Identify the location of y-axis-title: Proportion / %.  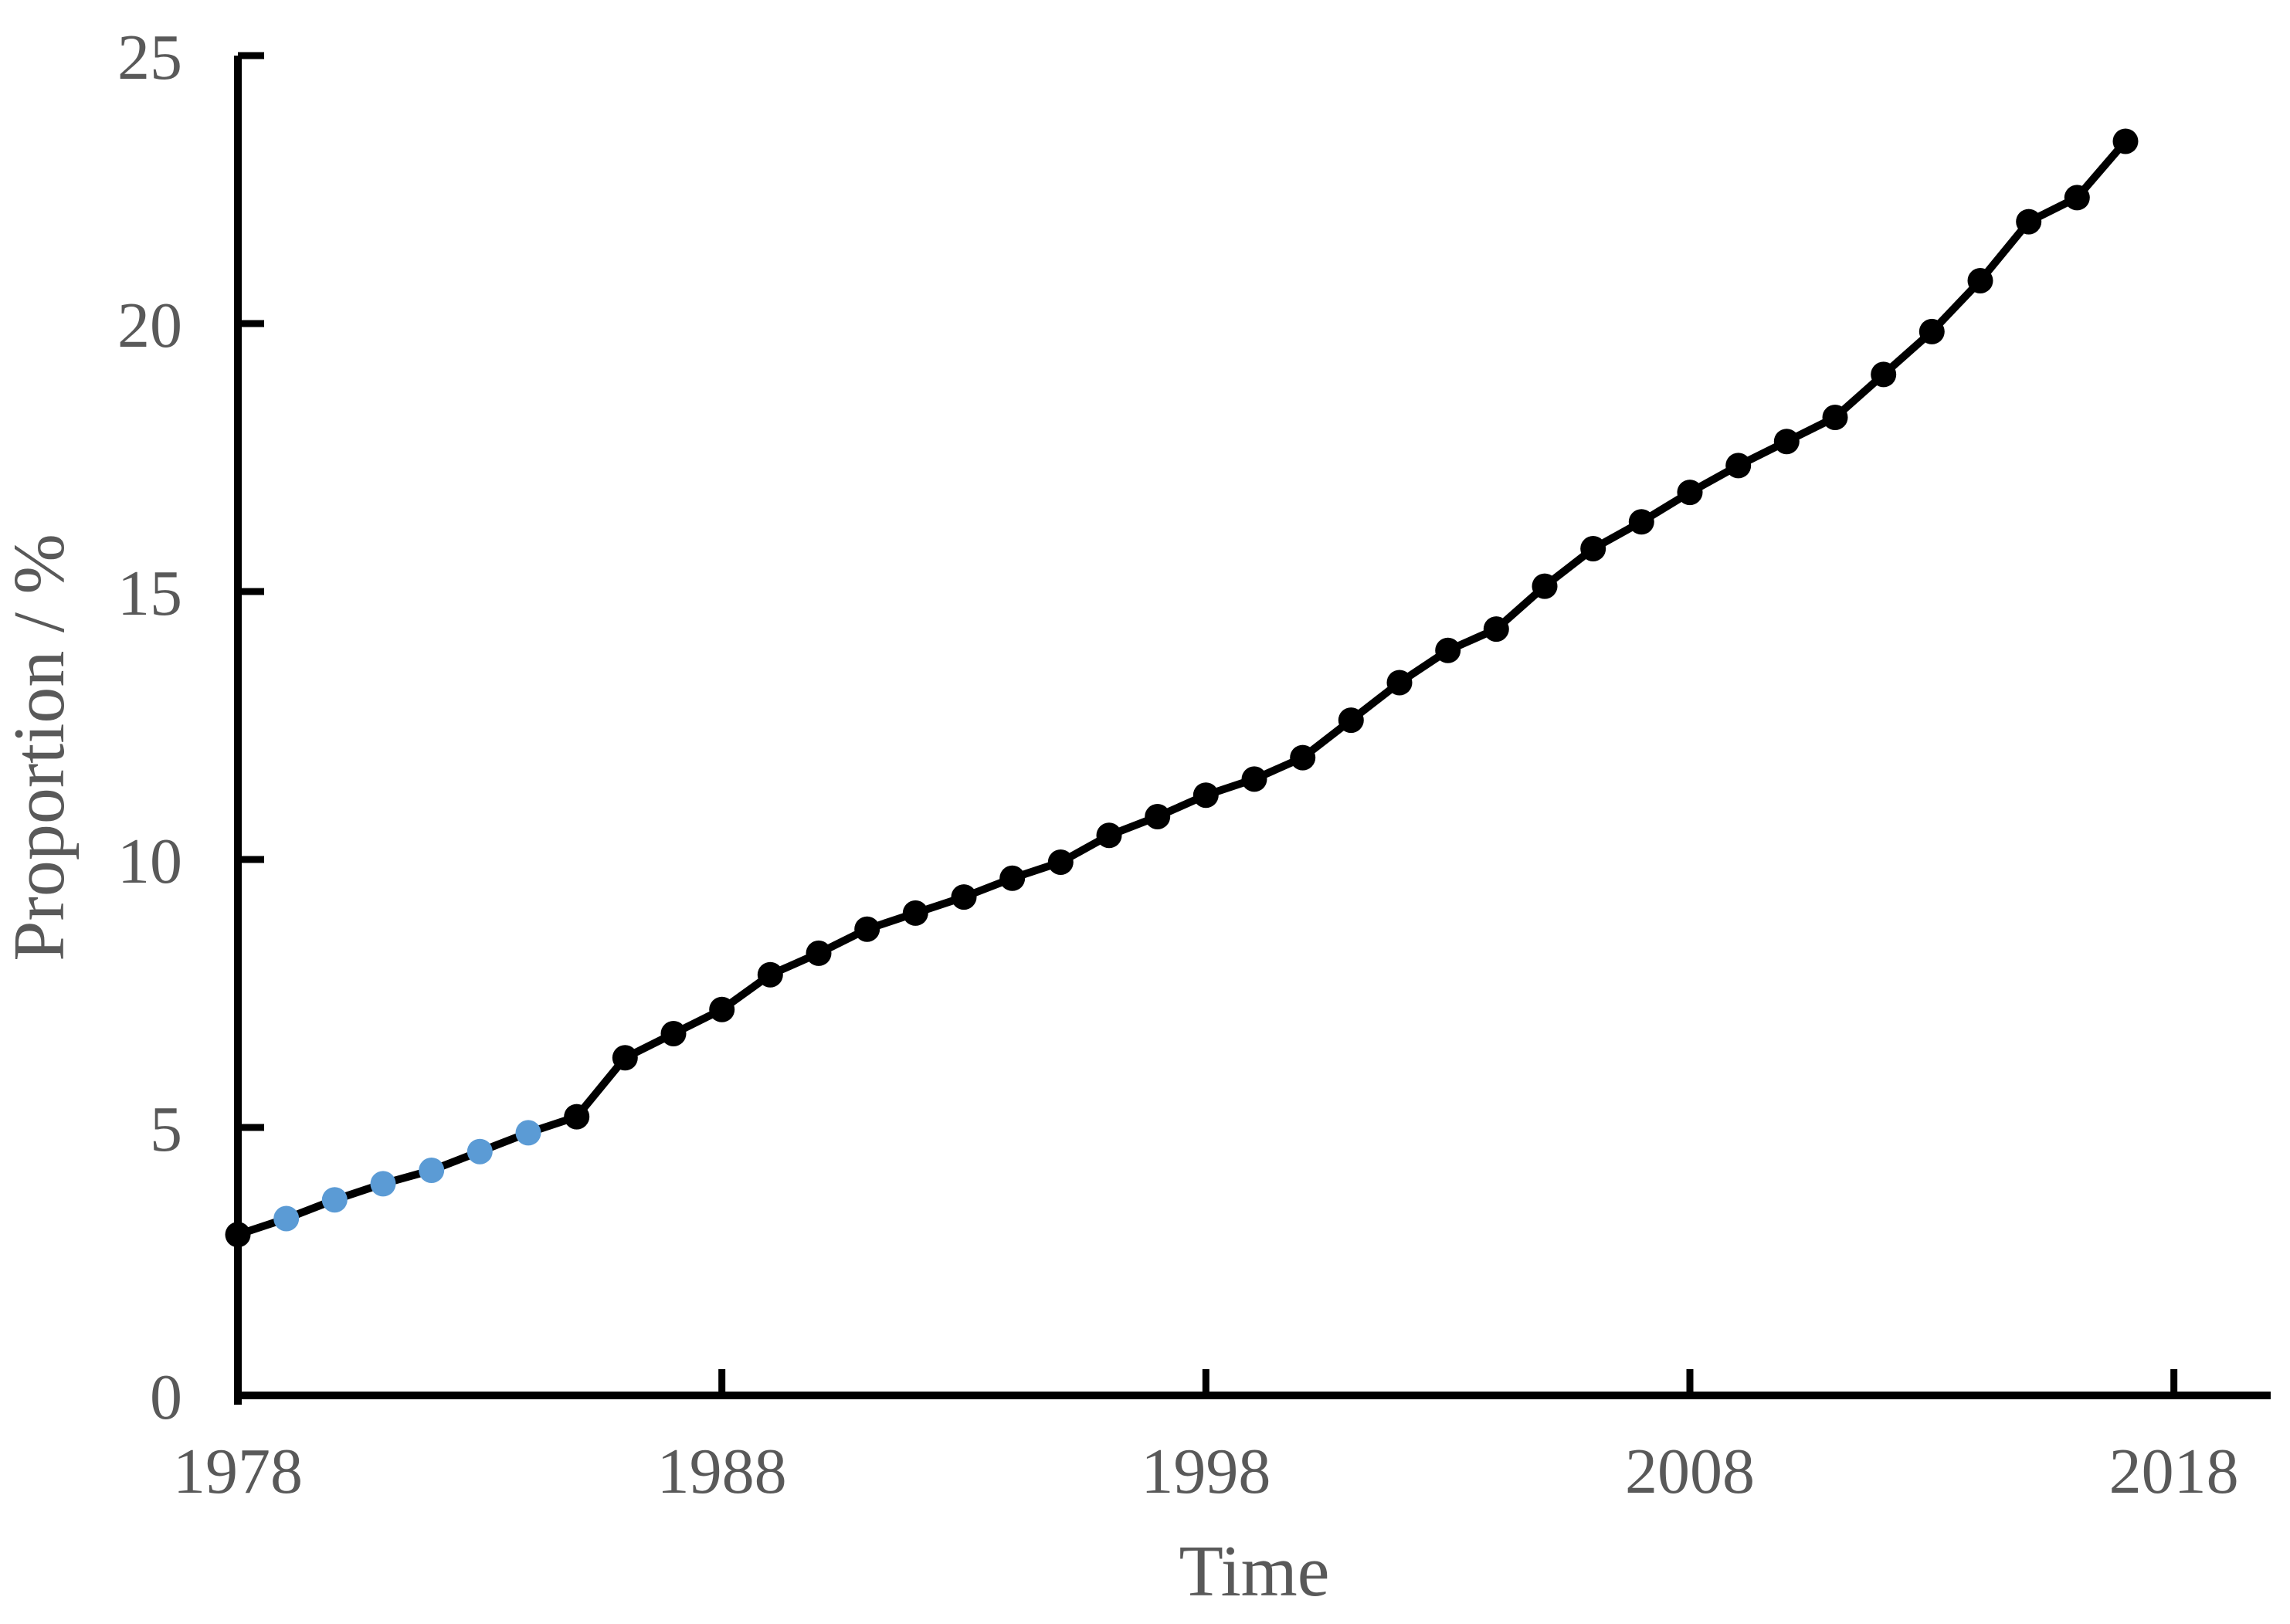
(40, 747).